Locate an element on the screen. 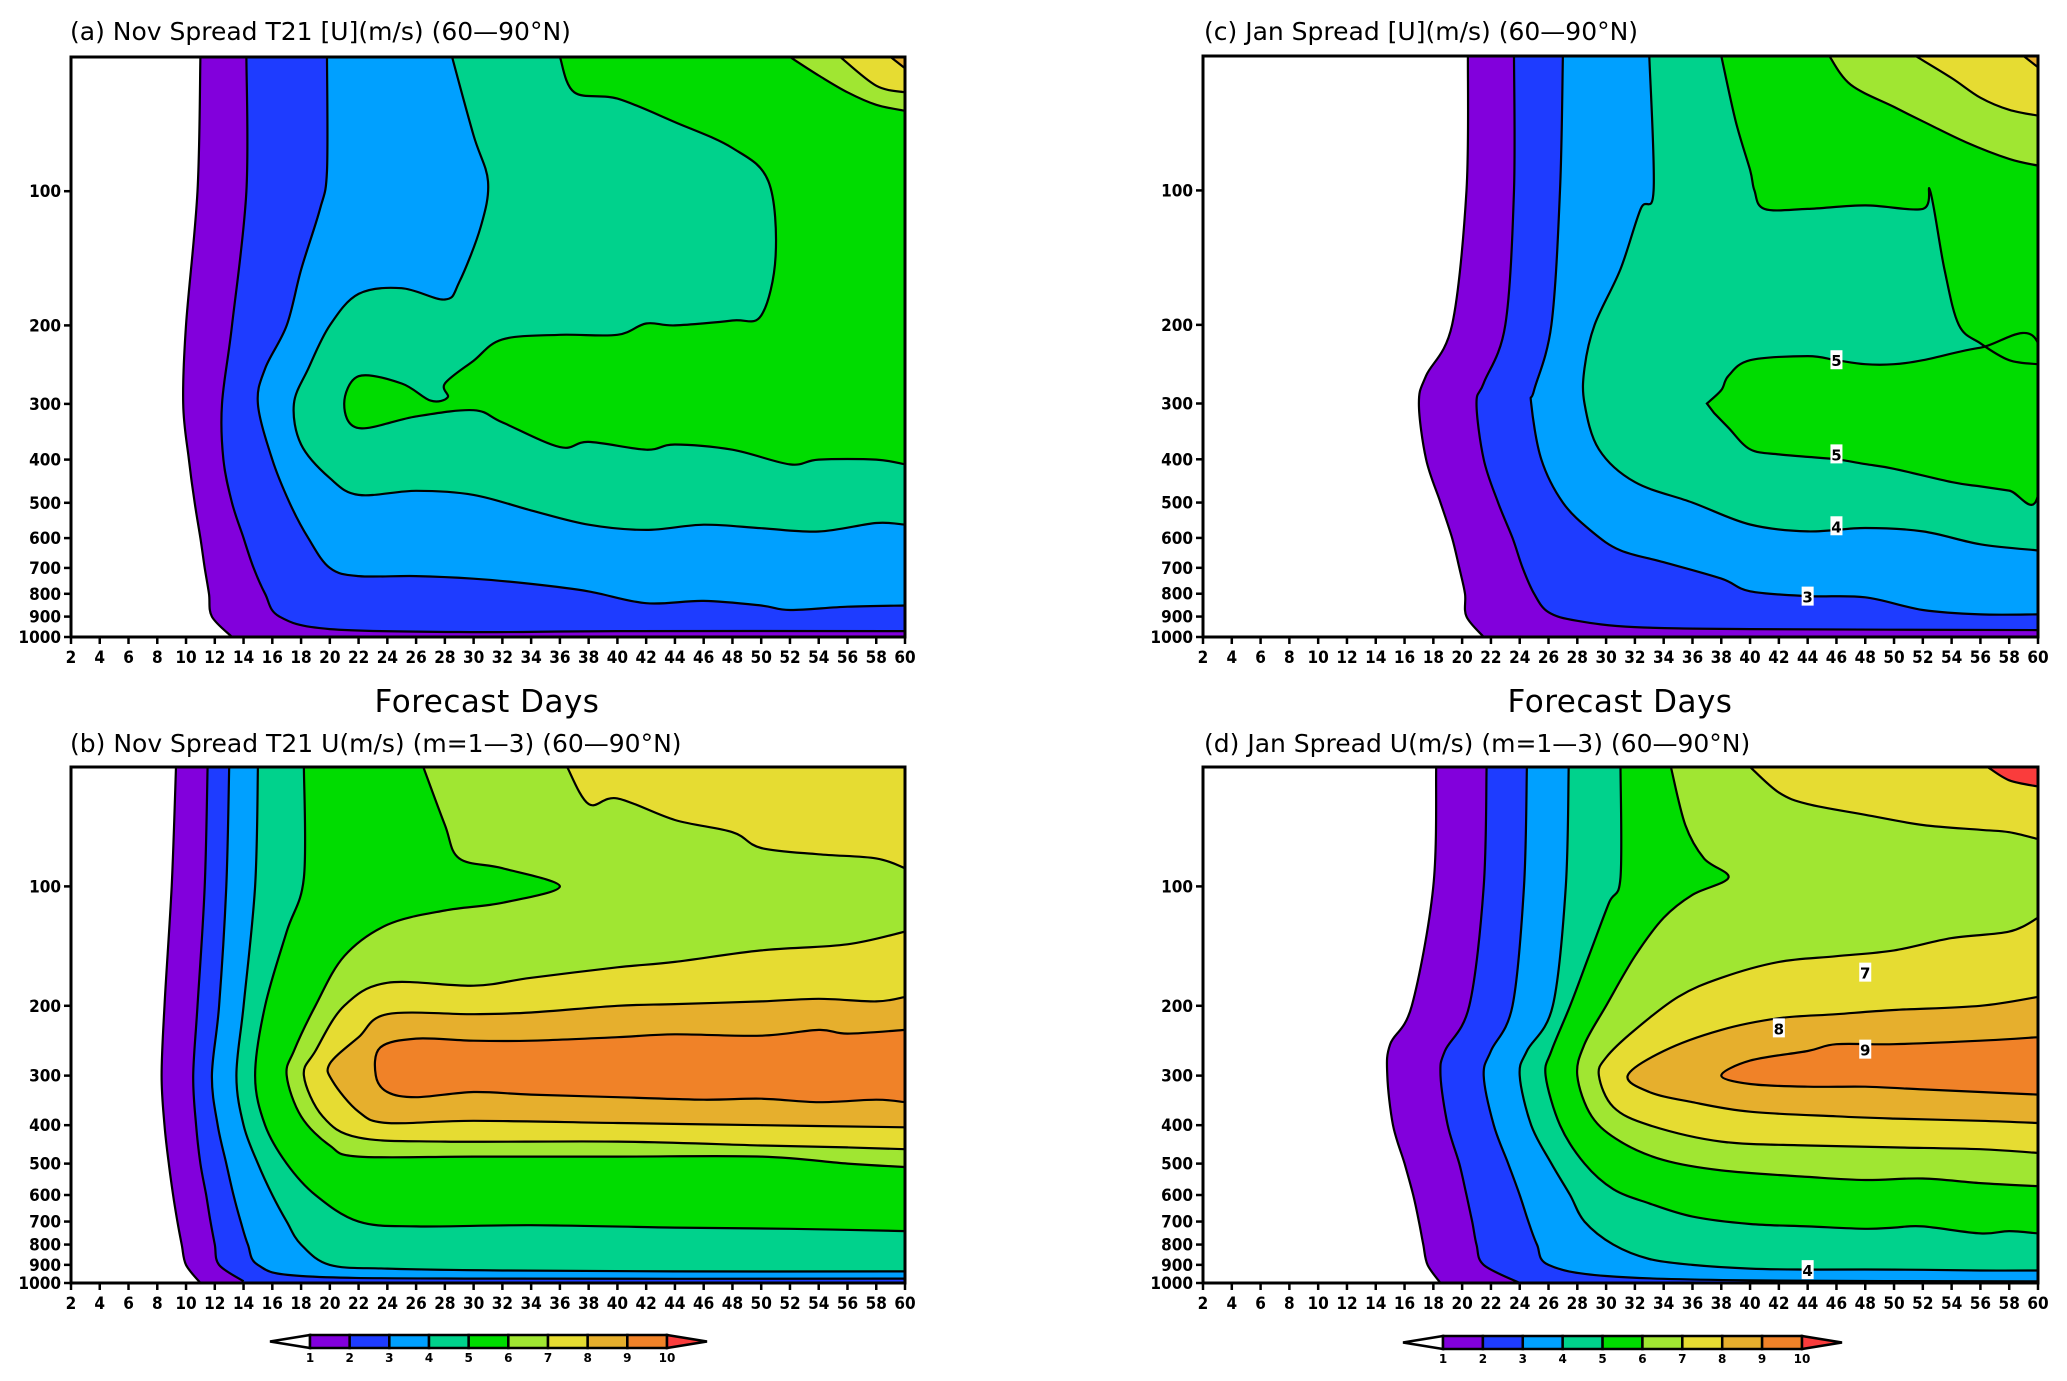 This screenshot has width=2067, height=1381. contour-label-text: 7 is located at coordinates (1865, 974).